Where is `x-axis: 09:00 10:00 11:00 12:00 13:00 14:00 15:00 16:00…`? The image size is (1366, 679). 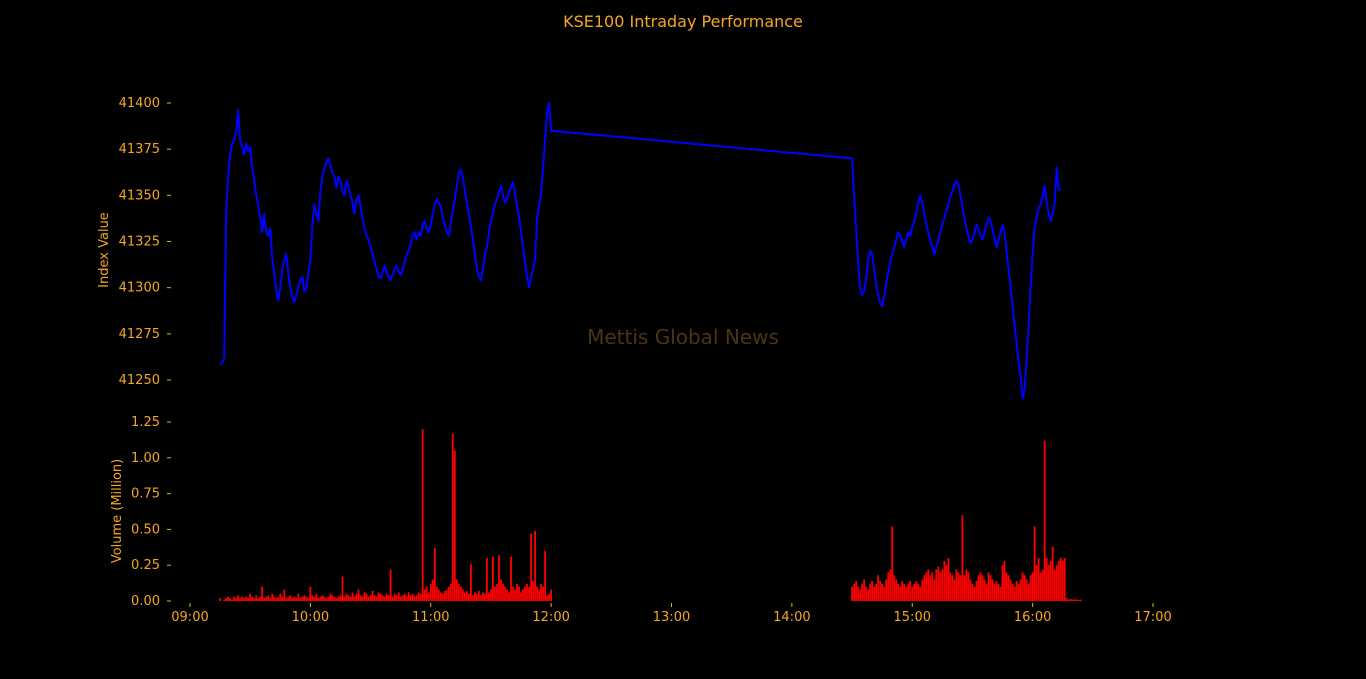 x-axis: 09:00 10:00 11:00 12:00 13:00 14:00 15:00 16:00… is located at coordinates (671, 614).